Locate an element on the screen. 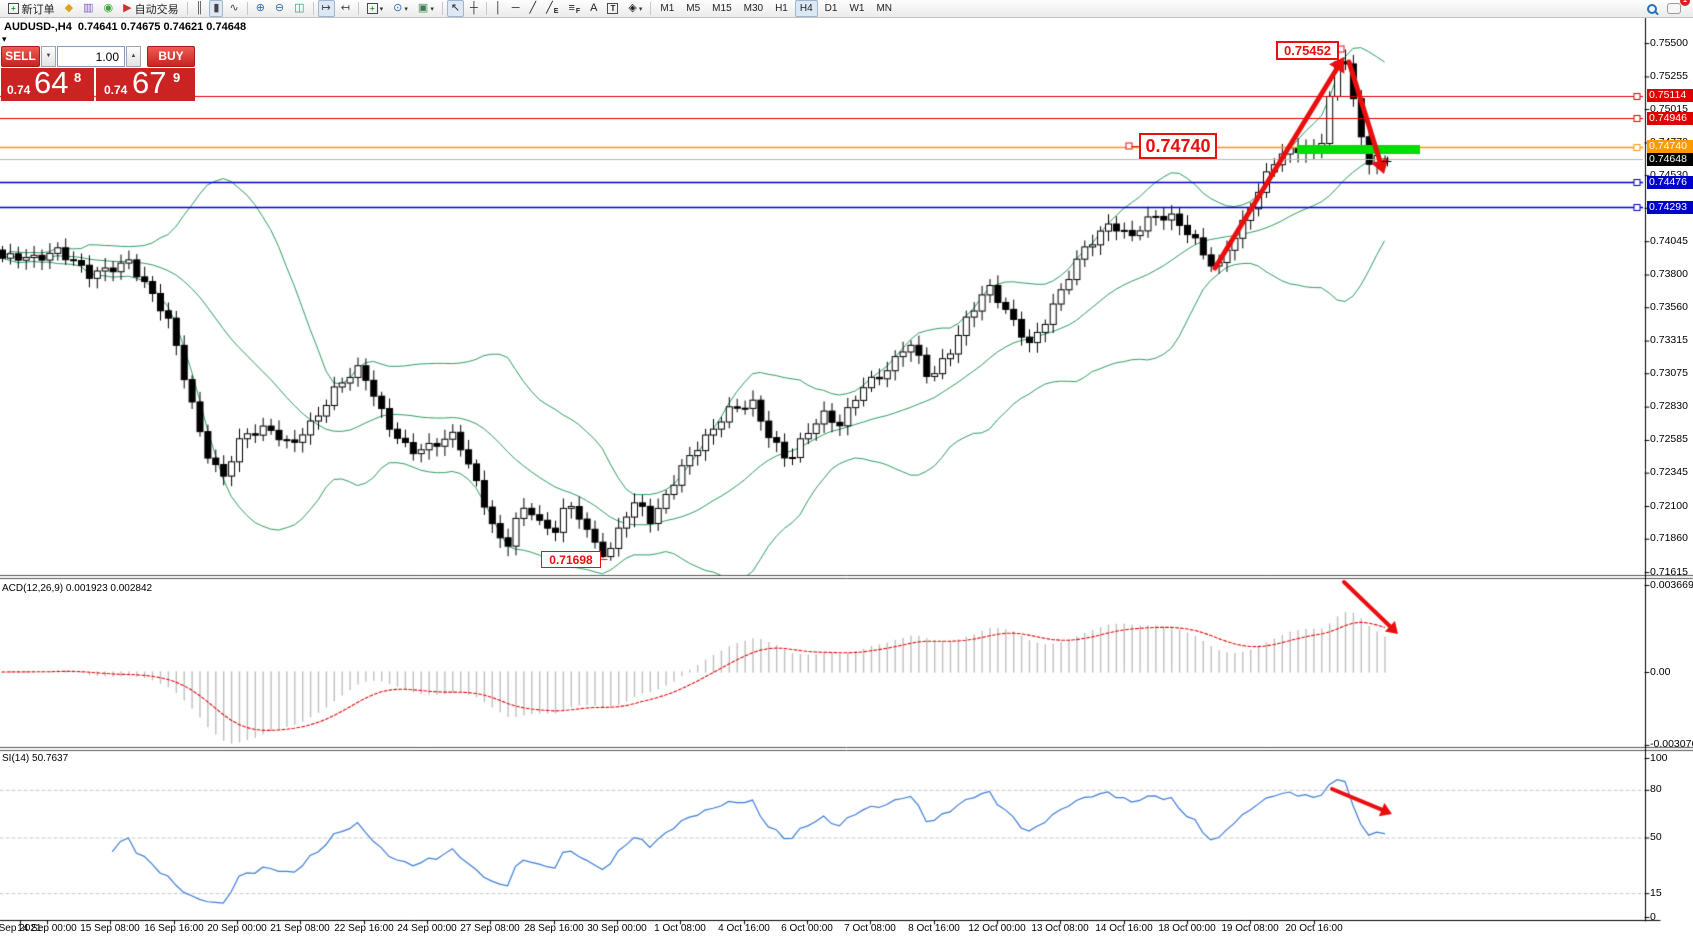 The width and height of the screenshot is (1693, 939). auto-scroll-button: ↦ is located at coordinates (326, 8).